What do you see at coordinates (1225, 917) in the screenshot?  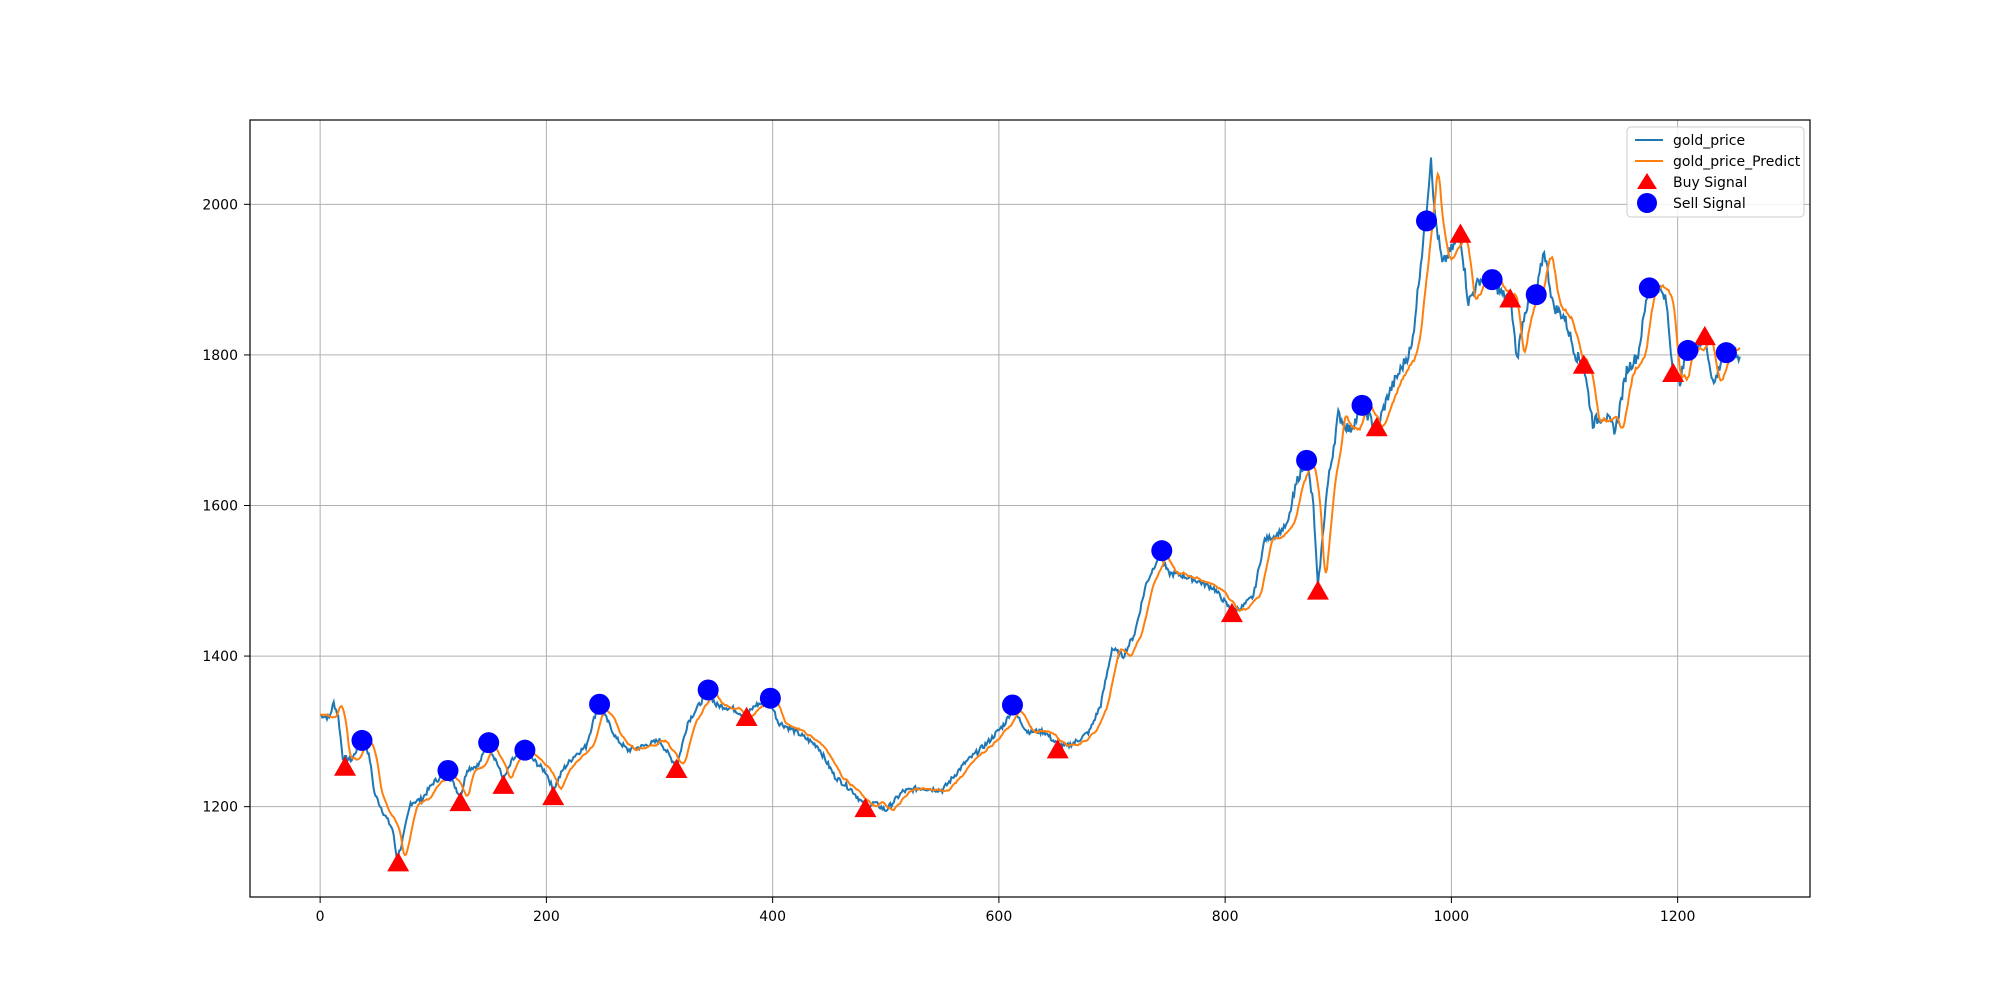 I see `x-tick-label: 800` at bounding box center [1225, 917].